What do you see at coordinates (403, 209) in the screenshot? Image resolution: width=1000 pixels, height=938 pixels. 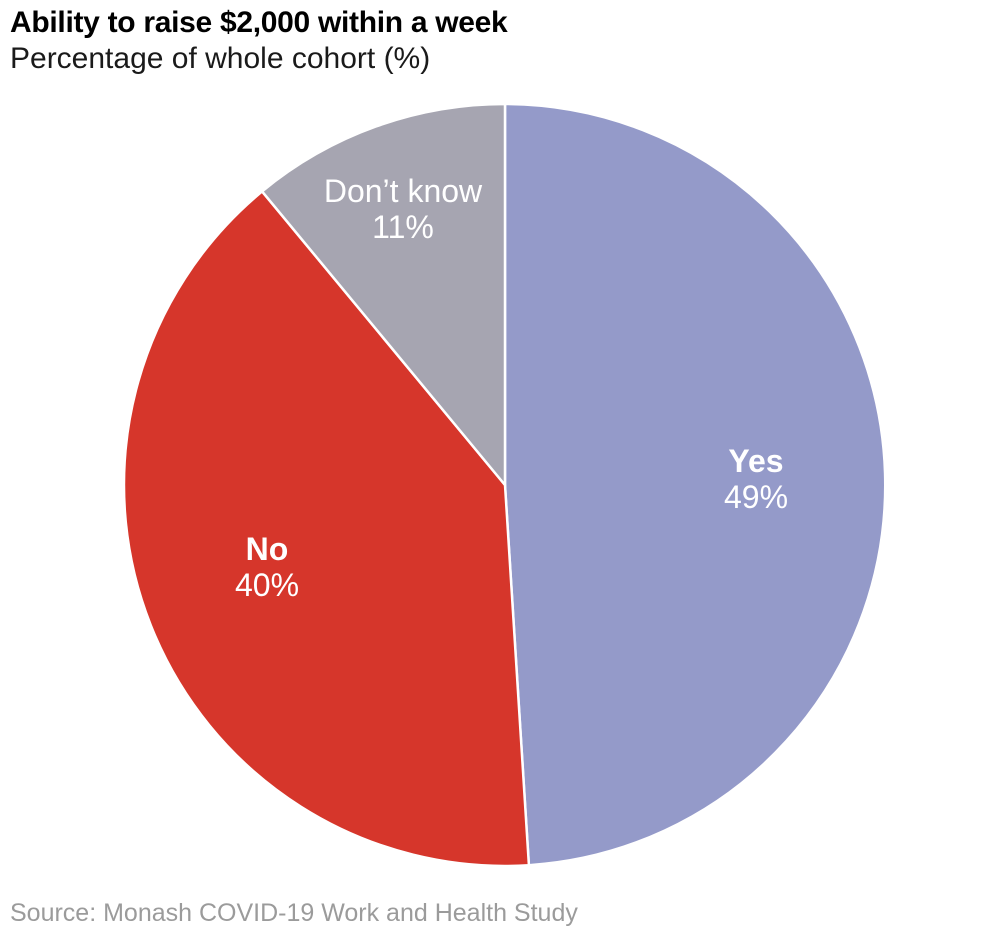 I see `pie-label-don-t-know: Don’t know 11%` at bounding box center [403, 209].